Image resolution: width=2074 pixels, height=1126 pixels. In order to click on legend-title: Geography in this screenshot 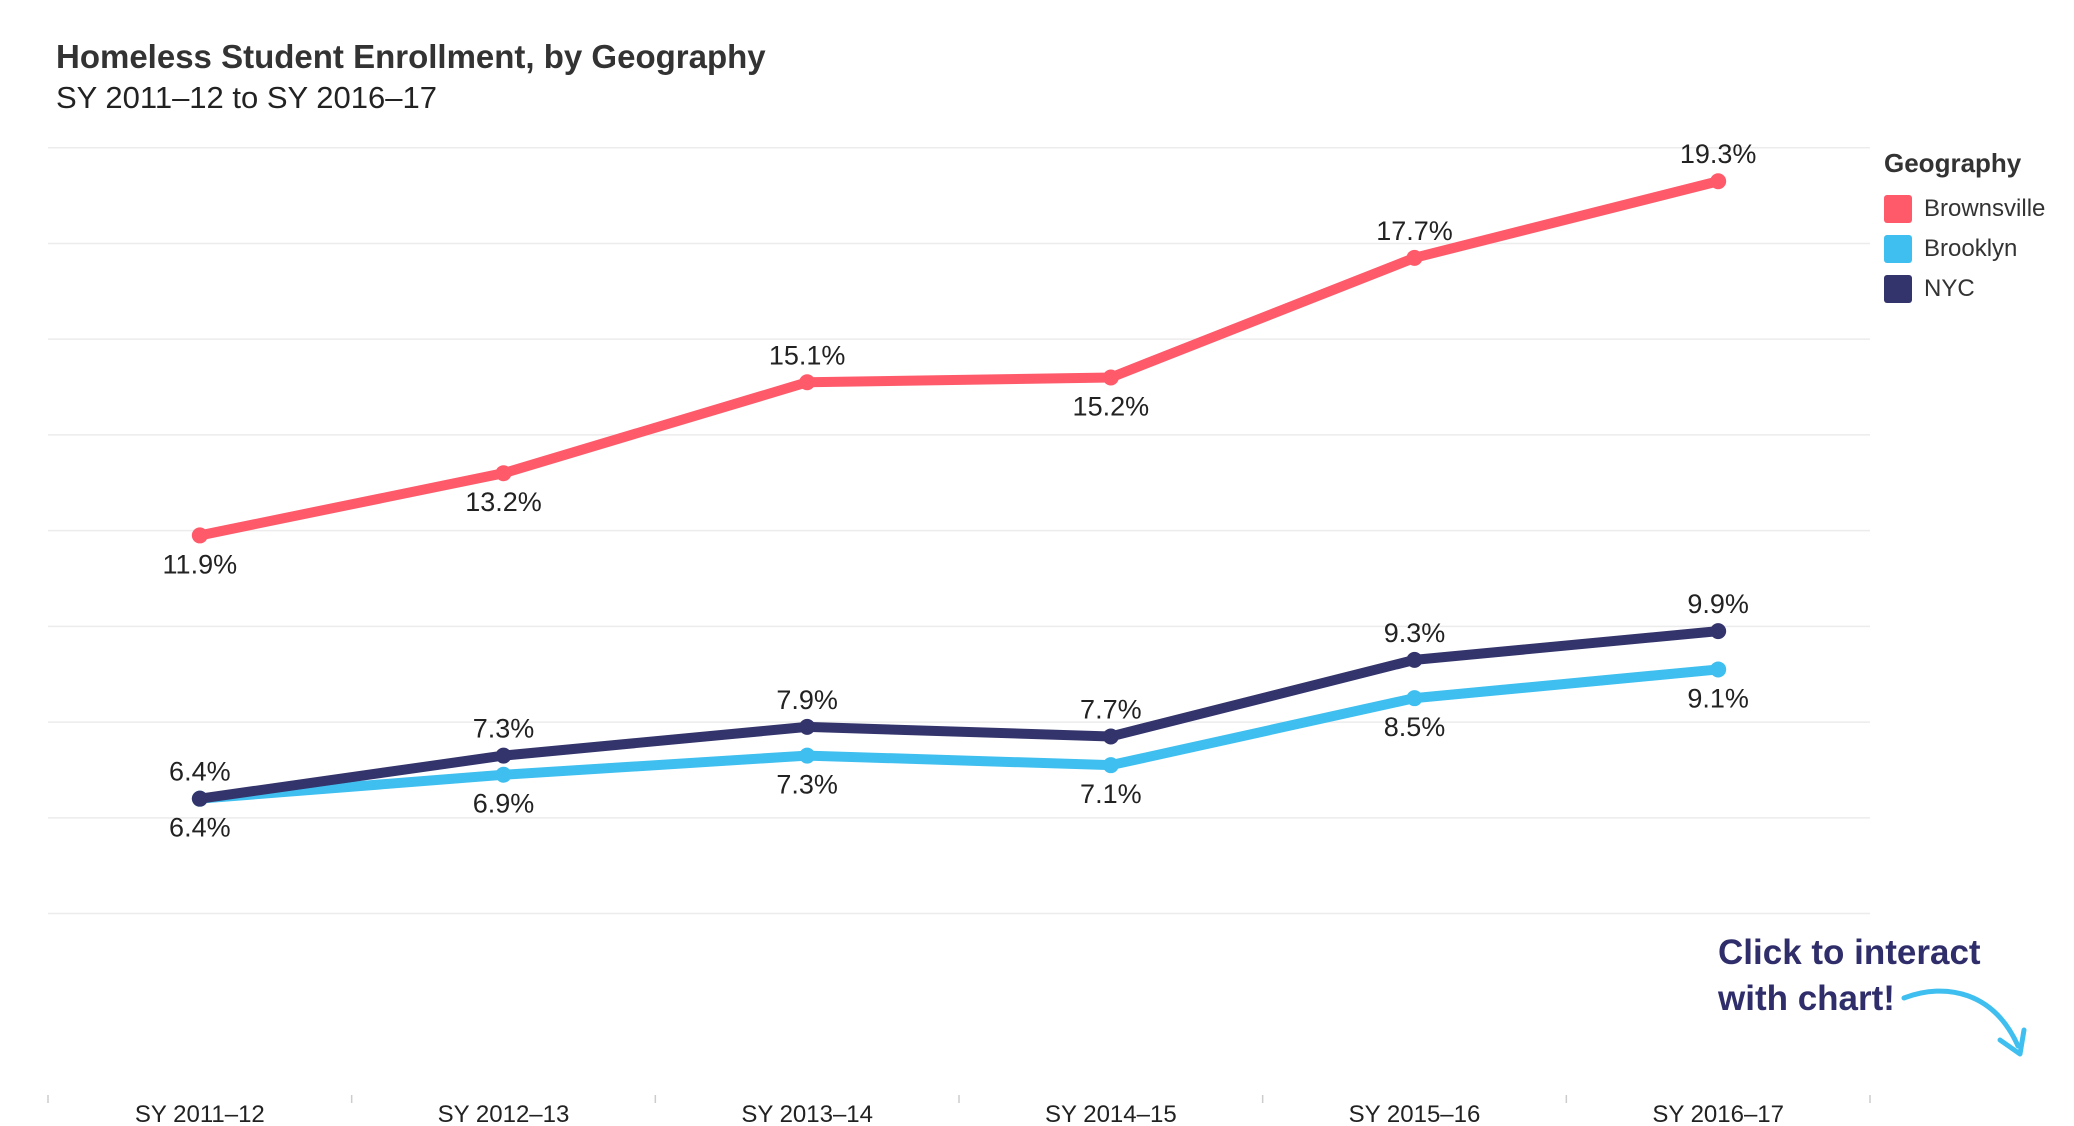, I will do `click(1953, 163)`.